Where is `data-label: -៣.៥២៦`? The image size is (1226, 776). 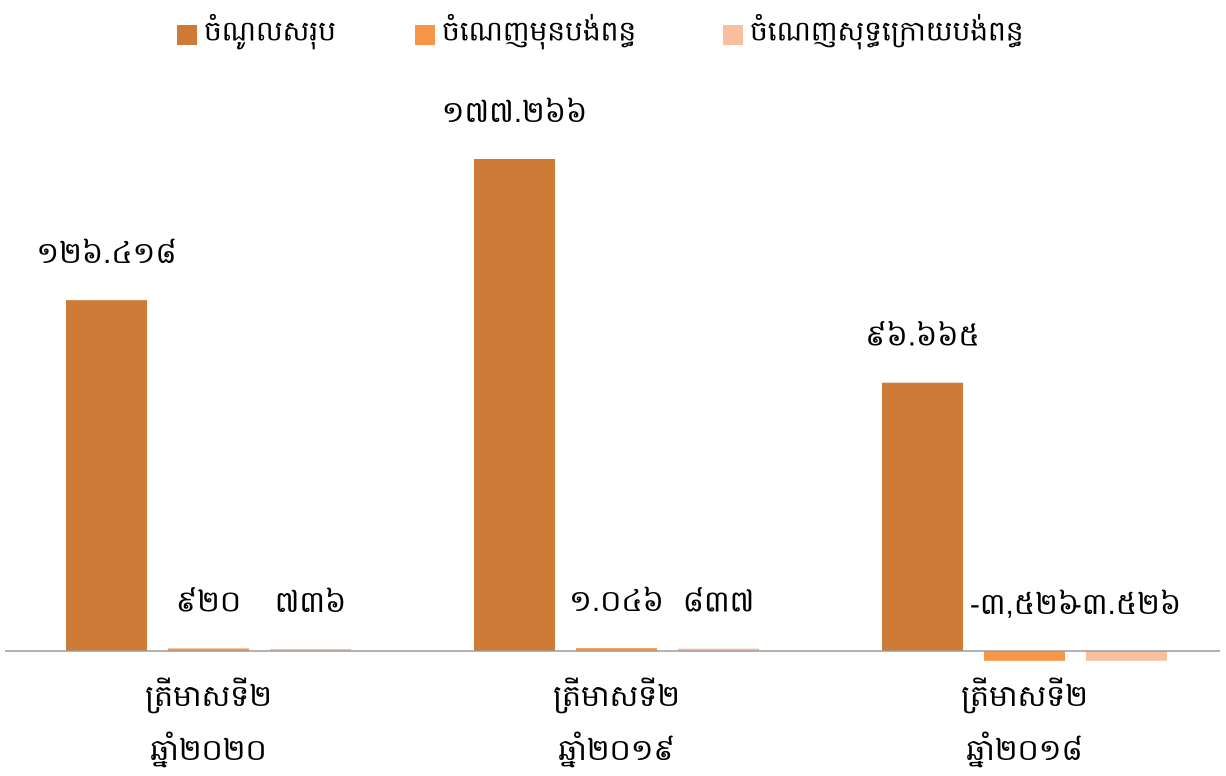 data-label: -៣.៥២៦ is located at coordinates (1126, 604).